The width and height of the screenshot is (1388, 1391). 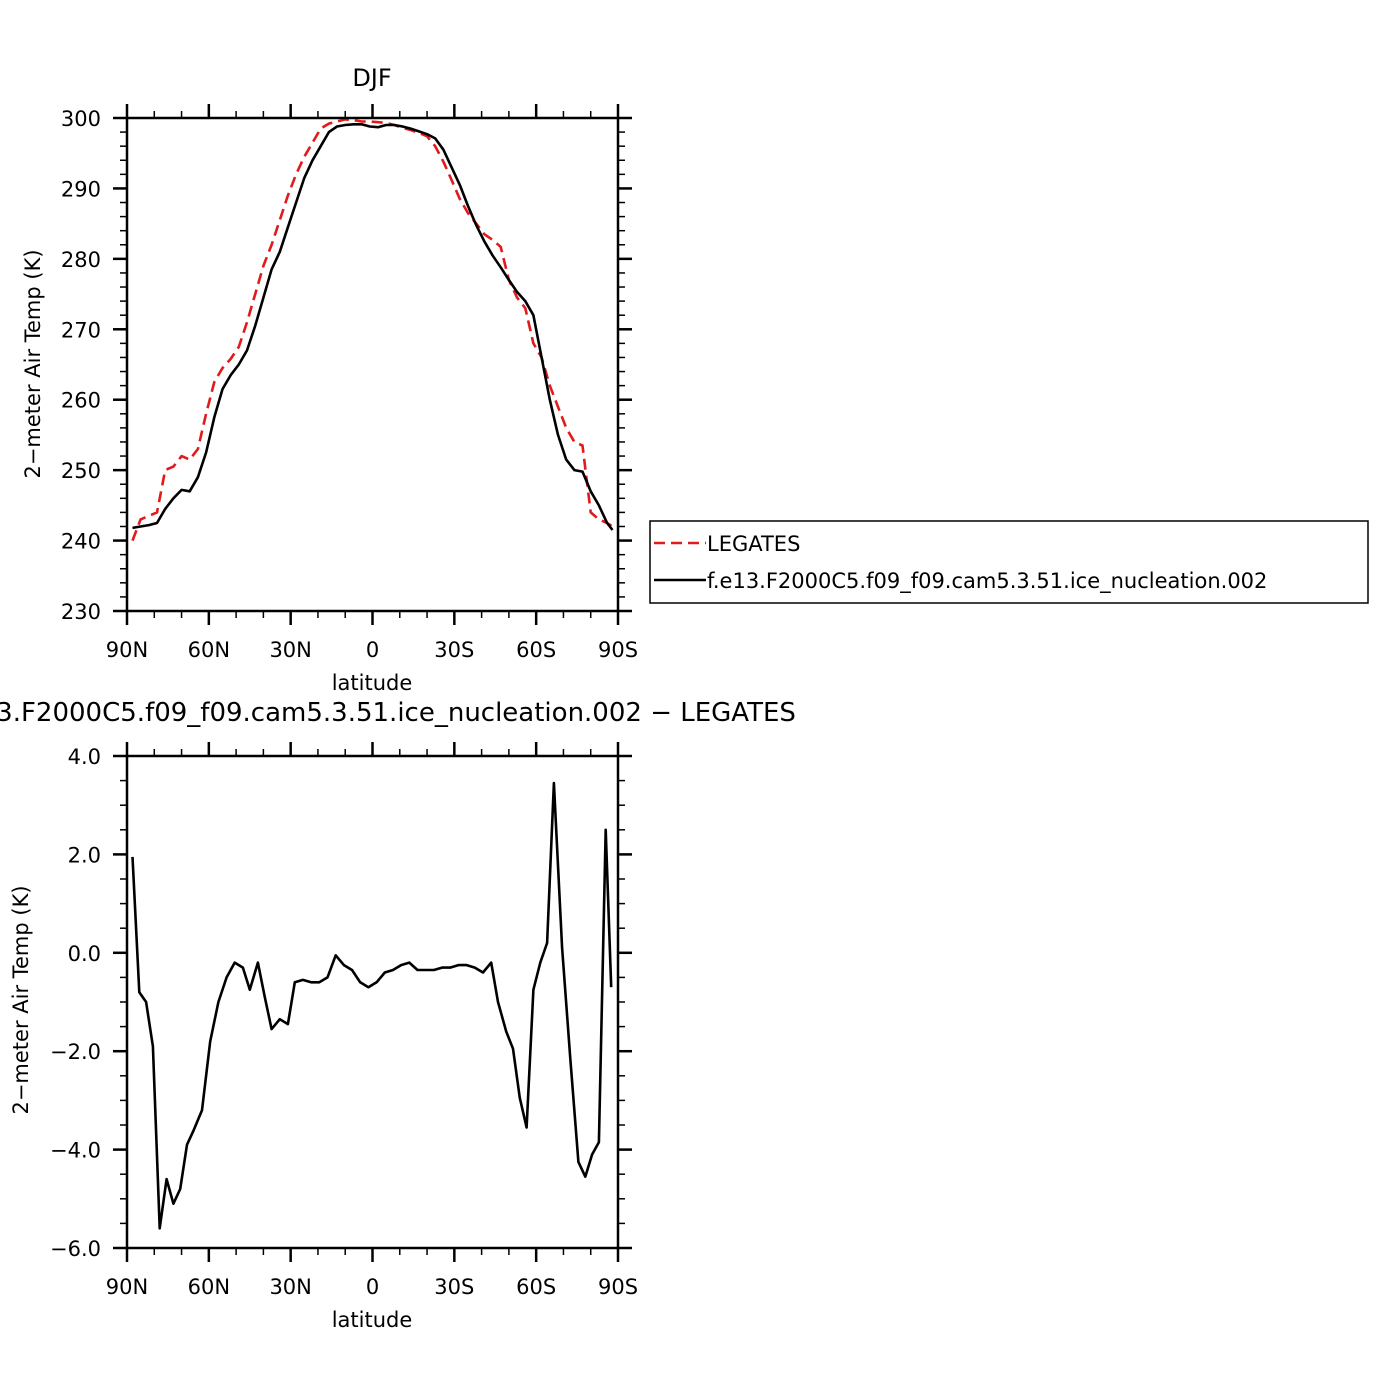 I want to click on top-x-tick-label: 30N, so click(x=290, y=650).